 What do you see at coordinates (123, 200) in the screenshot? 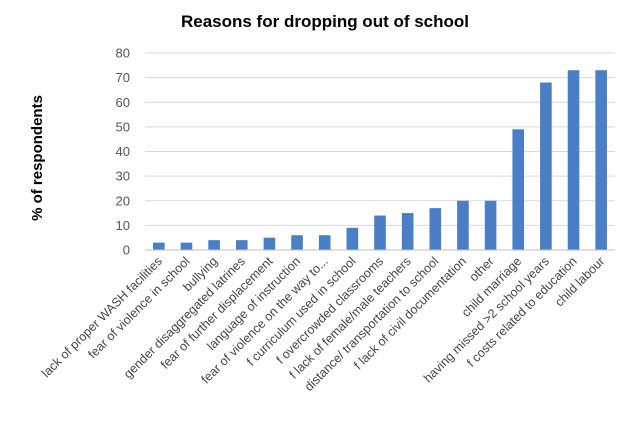
I see `y-tick-label: 20` at bounding box center [123, 200].